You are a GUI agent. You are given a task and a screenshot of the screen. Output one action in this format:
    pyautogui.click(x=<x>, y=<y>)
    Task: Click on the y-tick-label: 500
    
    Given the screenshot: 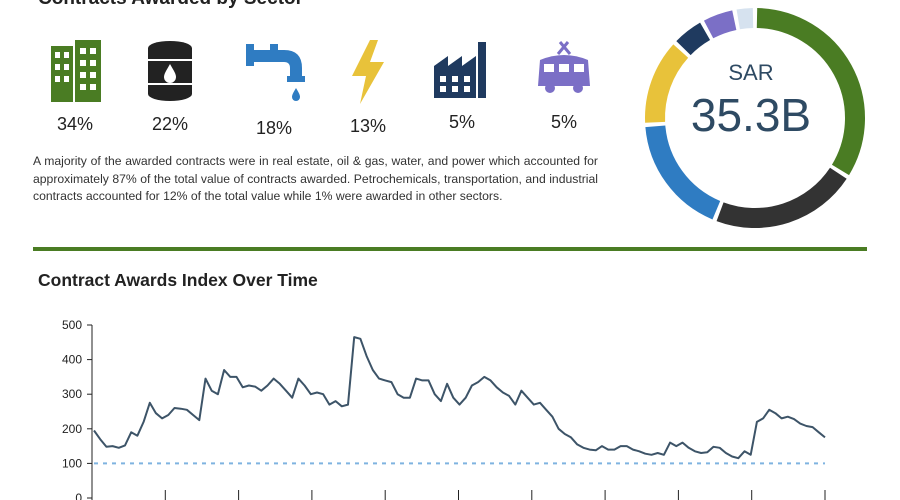 What is the action you would take?
    pyautogui.click(x=72, y=325)
    